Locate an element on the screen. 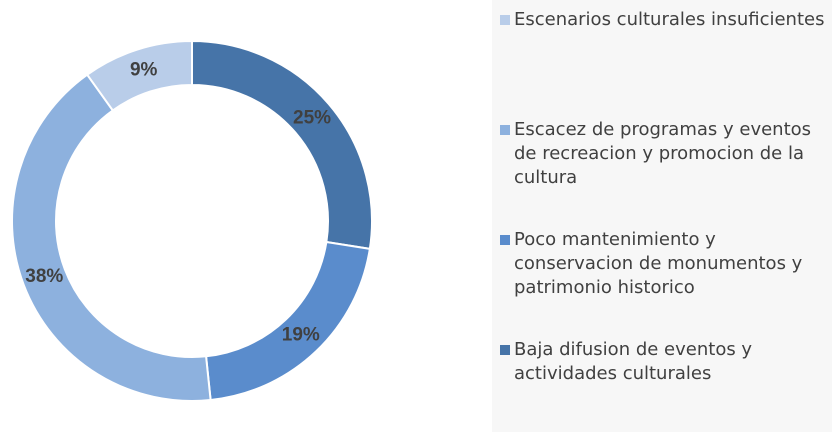  data-label: 19% is located at coordinates (301, 335).